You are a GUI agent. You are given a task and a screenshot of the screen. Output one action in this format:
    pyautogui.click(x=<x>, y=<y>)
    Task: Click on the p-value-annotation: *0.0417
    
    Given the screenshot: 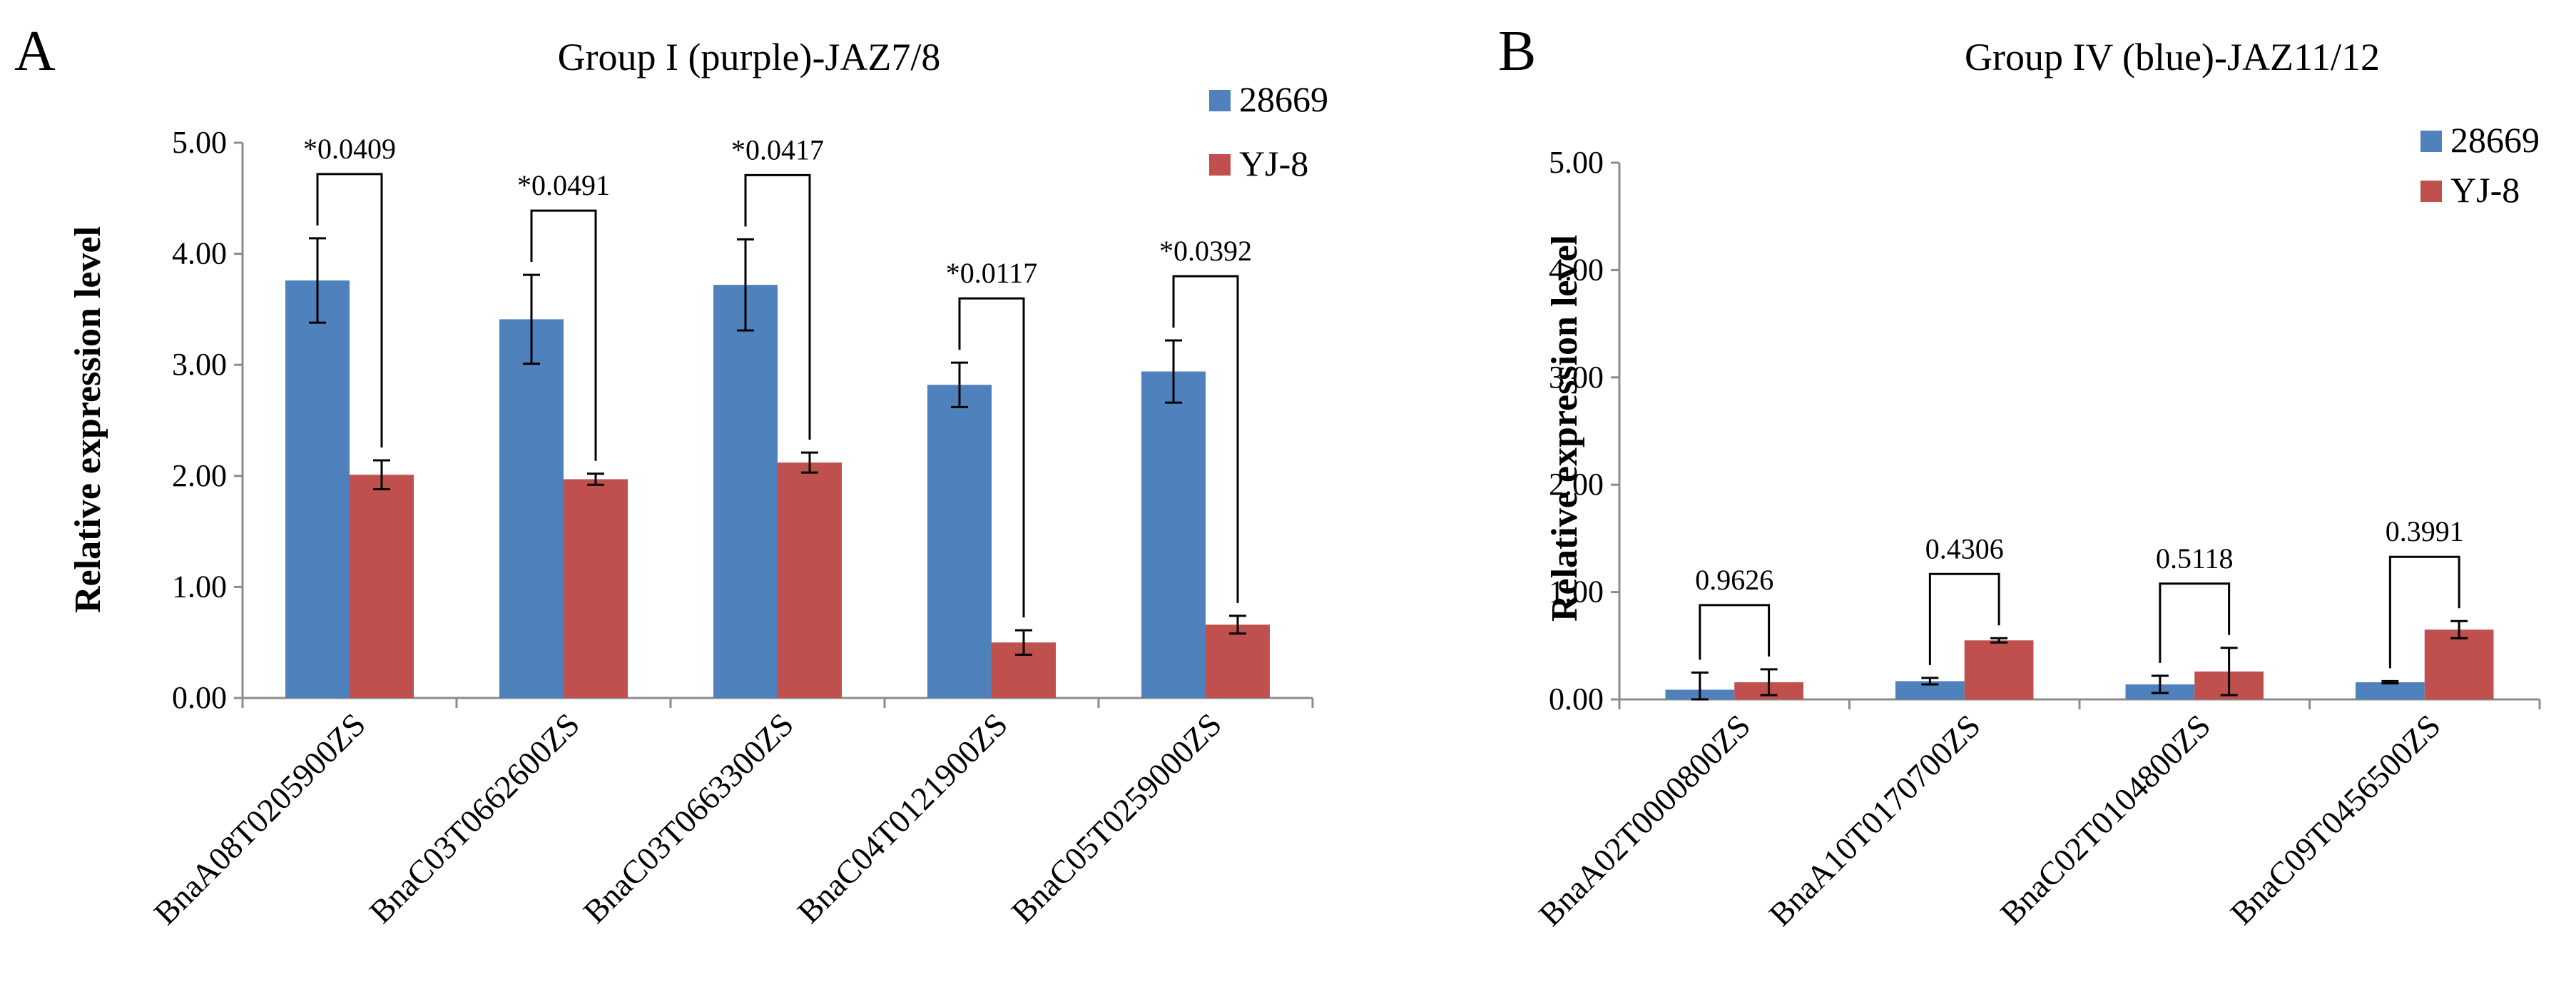 What is the action you would take?
    pyautogui.click(x=777, y=149)
    